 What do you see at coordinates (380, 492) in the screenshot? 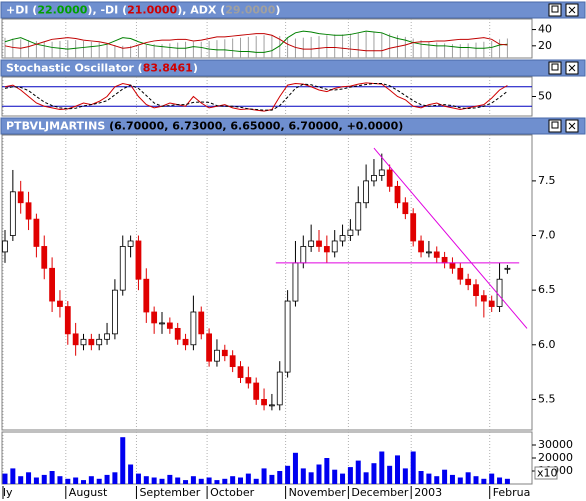
I see `x-tick-label: December` at bounding box center [380, 492].